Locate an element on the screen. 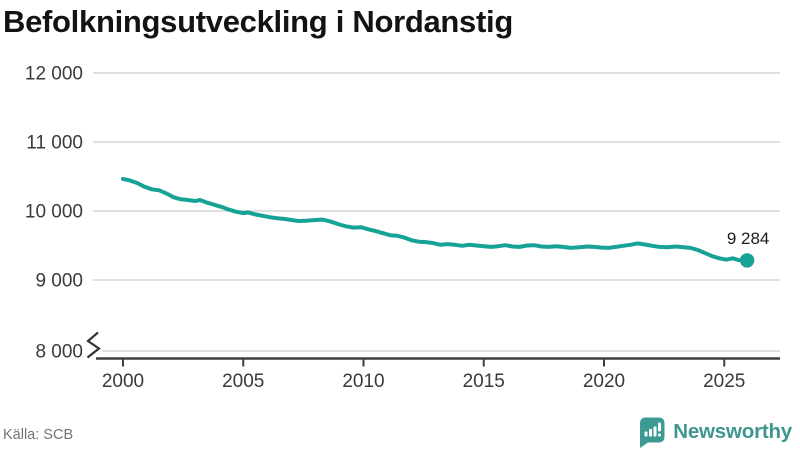 The image size is (800, 450). newsworthy-bubble-chart-icon is located at coordinates (652, 432).